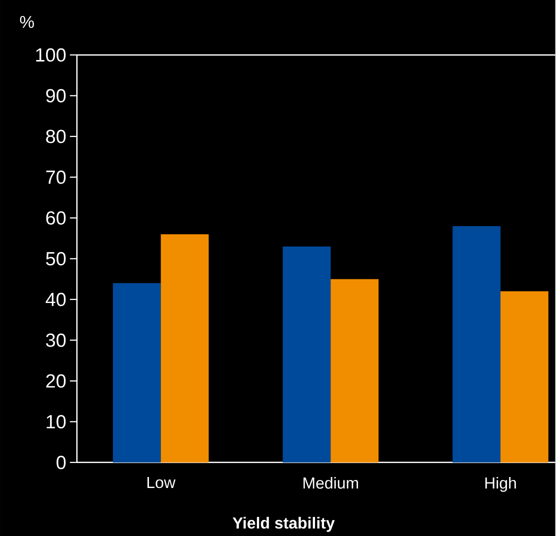 The height and width of the screenshot is (536, 556). Describe the element at coordinates (500, 484) in the screenshot. I see `x-tick-label: High` at that location.